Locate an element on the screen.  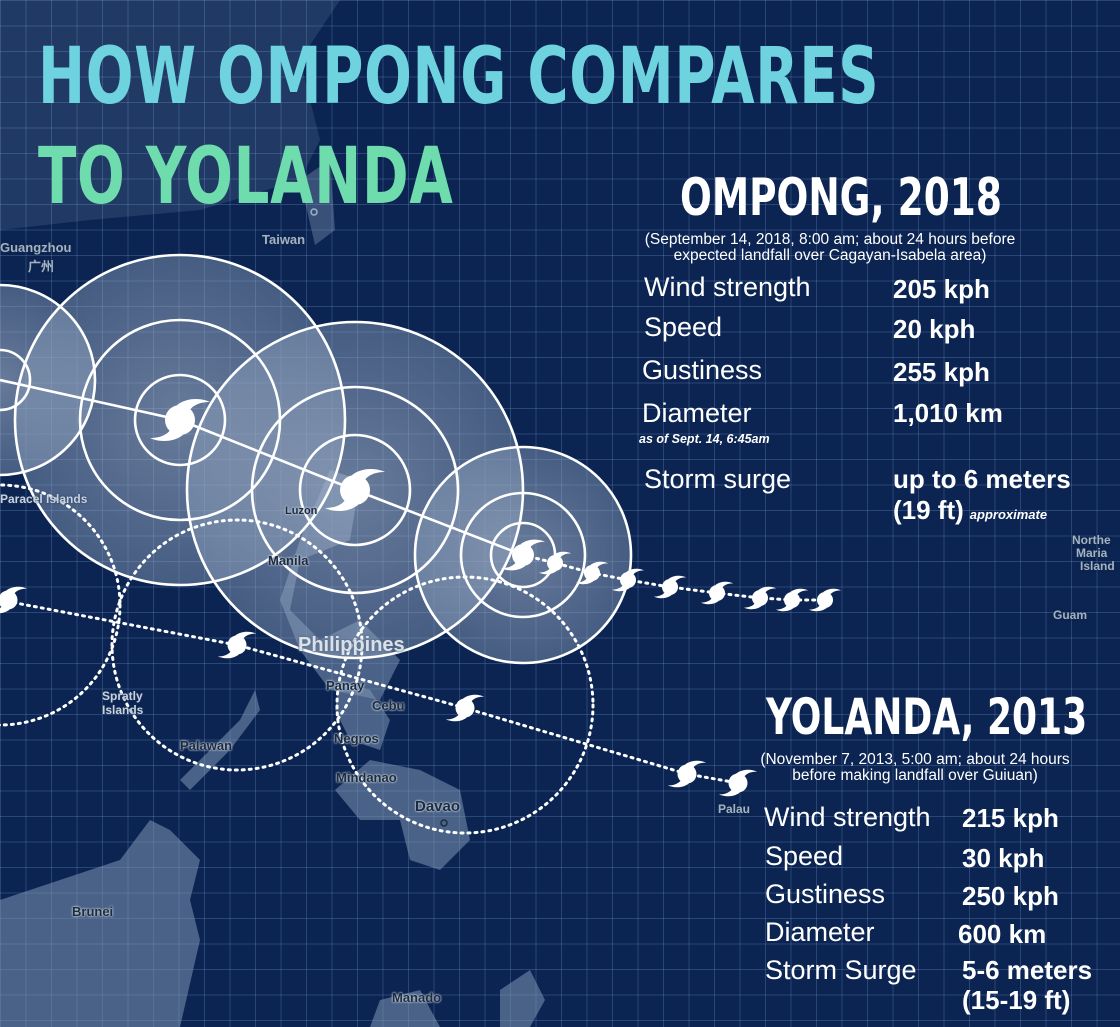
ompong-surge-qualifier: approximate is located at coordinates (1008, 514).